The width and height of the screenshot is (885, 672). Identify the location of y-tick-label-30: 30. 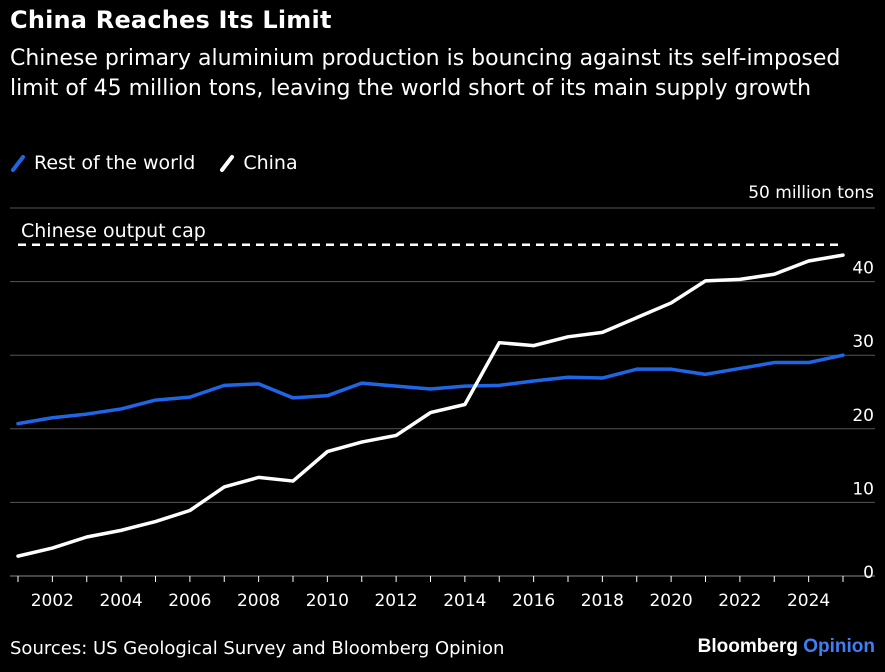
(863, 342).